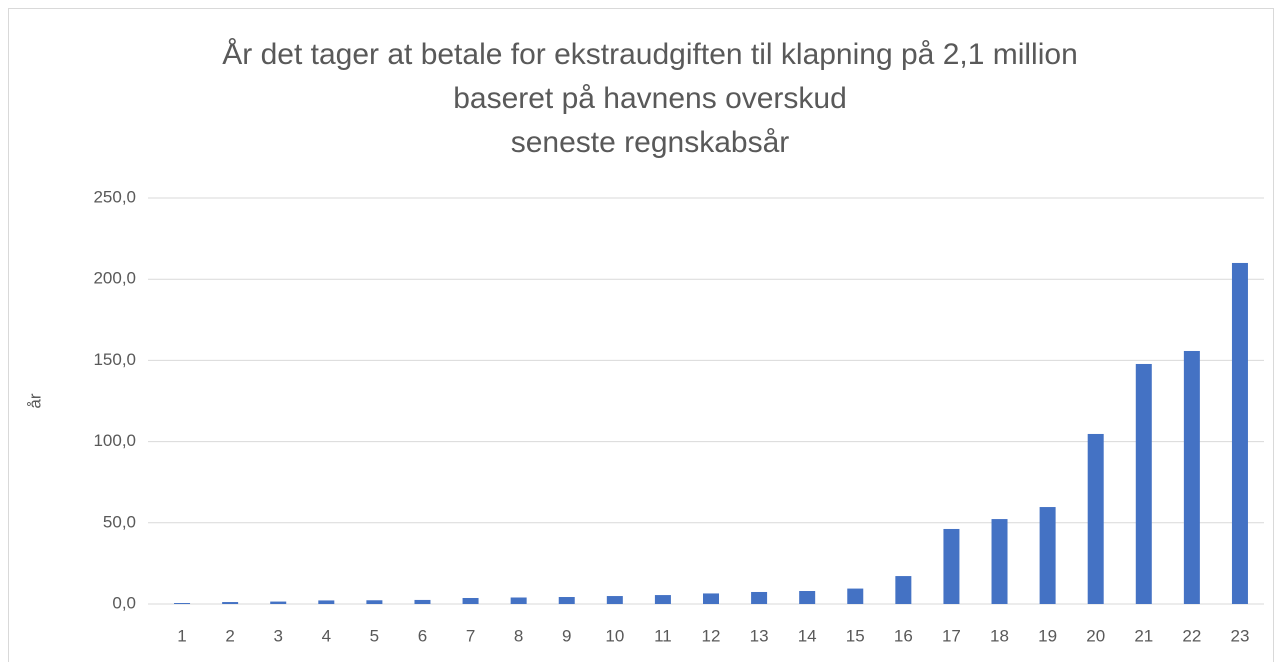 This screenshot has height=662, width=1282. Describe the element at coordinates (807, 635) in the screenshot. I see `x-tick-label: 14` at that location.